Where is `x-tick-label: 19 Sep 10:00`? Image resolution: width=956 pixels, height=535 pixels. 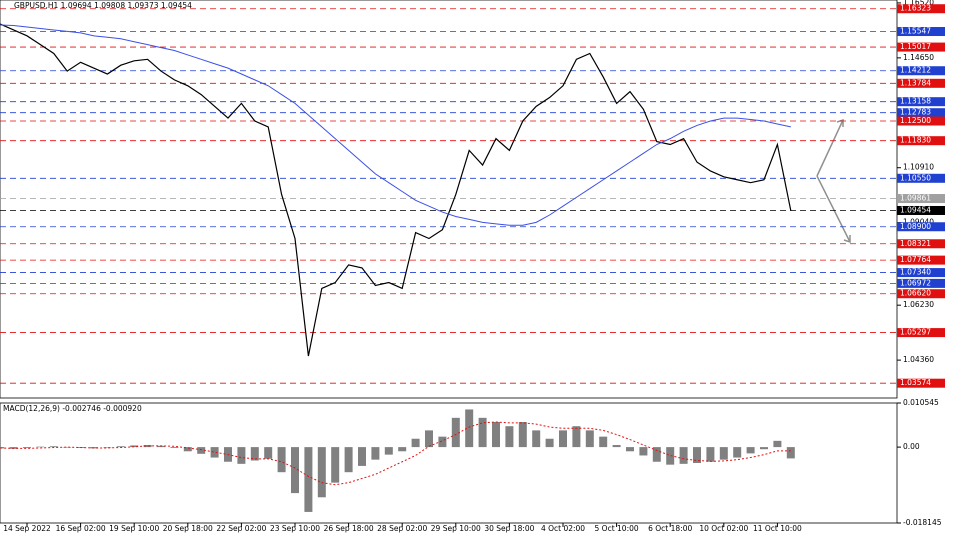
x-tick-label: 19 Sep 10:00 is located at coordinates (134, 528).